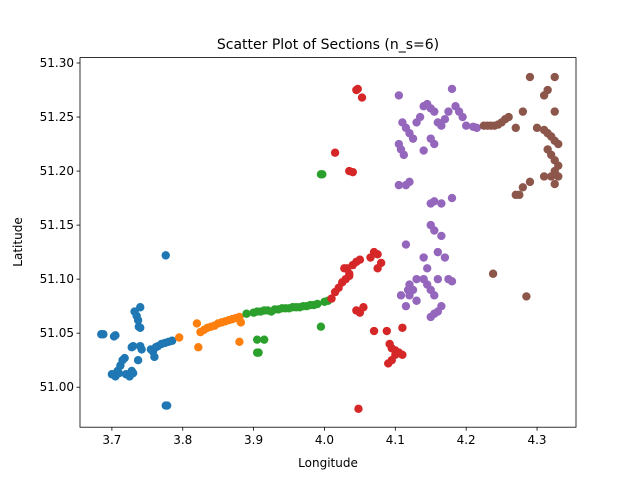  Describe the element at coordinates (536, 440) in the screenshot. I see `x-tick-label: 4.3` at that location.